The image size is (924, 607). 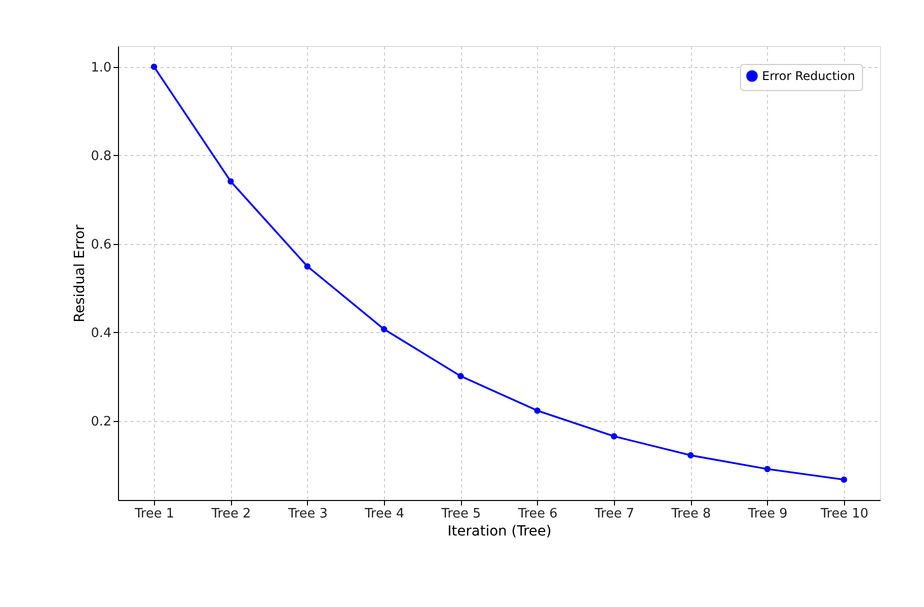 What do you see at coordinates (460, 514) in the screenshot?
I see `x-tick-label: Tree 5` at bounding box center [460, 514].